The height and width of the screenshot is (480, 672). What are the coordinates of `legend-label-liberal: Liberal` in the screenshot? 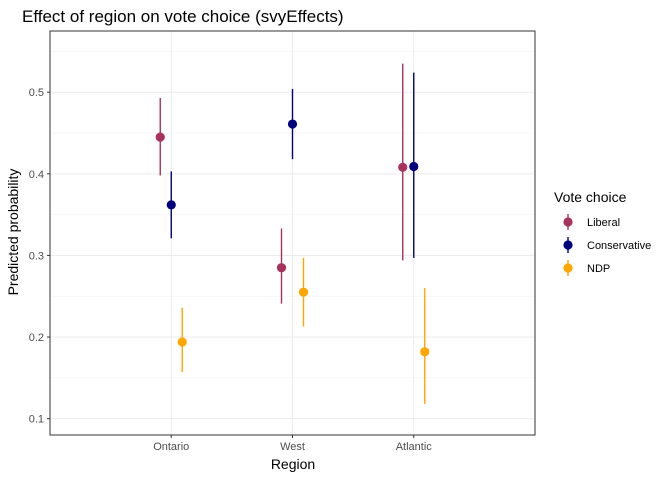 It's located at (603, 223).